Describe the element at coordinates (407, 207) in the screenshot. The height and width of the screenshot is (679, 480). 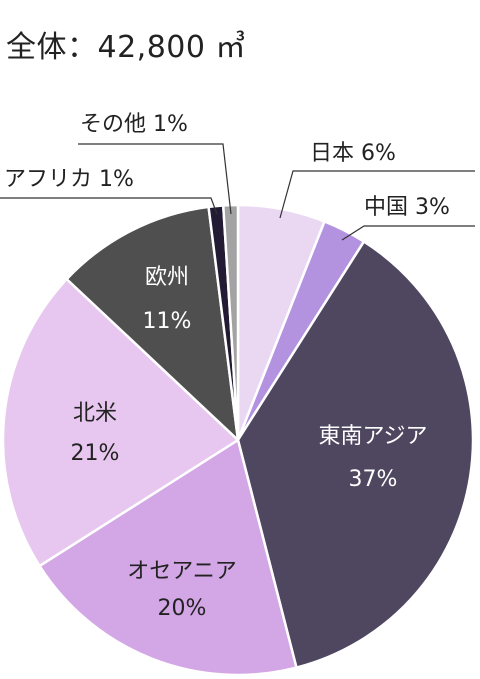
I see `slice-label-2: 中国 3%` at that location.